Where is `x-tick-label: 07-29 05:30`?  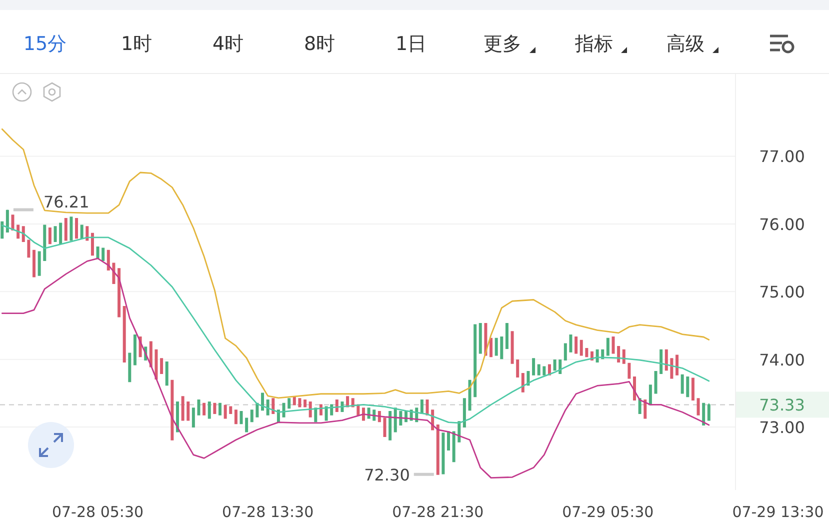
x-tick-label: 07-29 05:30 is located at coordinates (608, 512).